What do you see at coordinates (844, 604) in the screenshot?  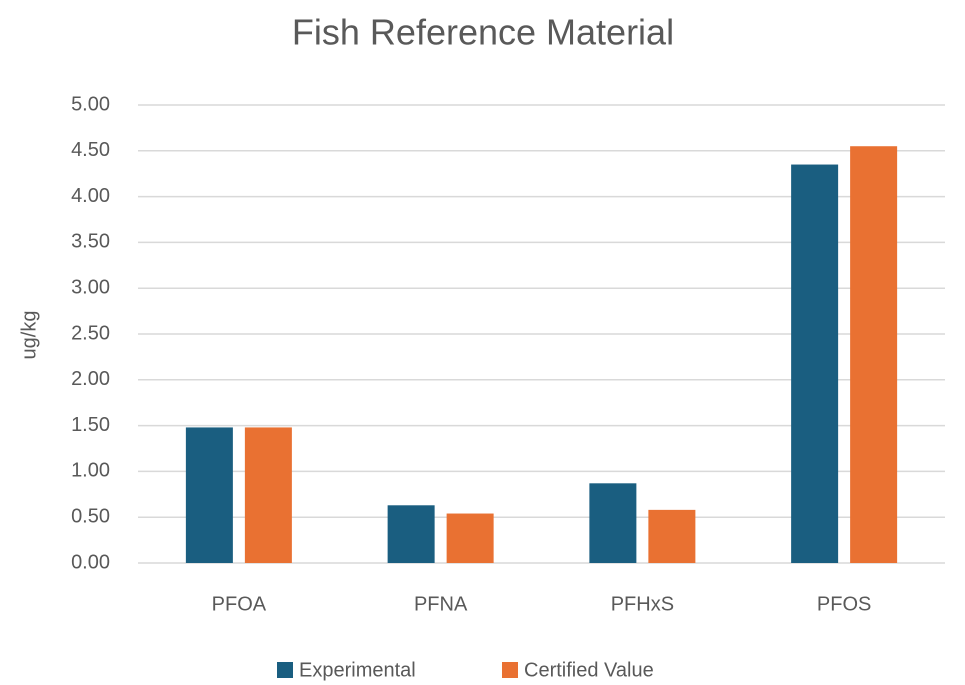 I see `x-tick-label: PFOS` at bounding box center [844, 604].